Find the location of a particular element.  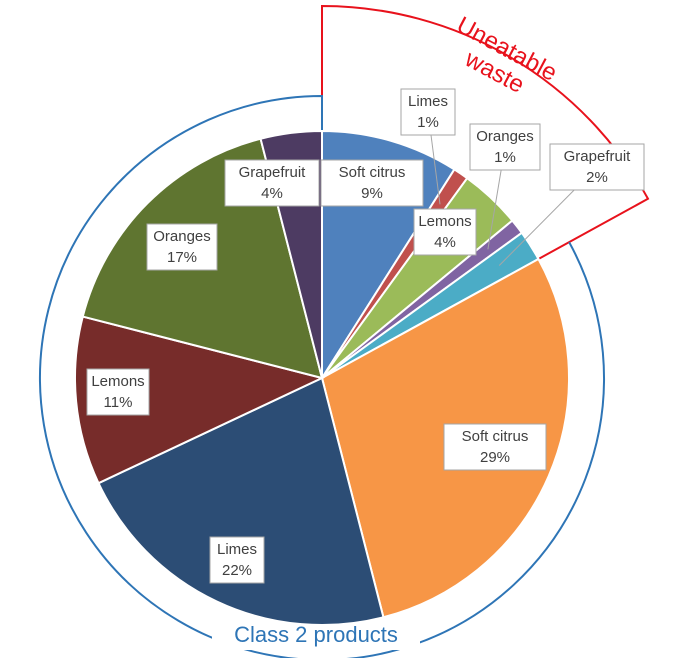

waste-annotation: Uneatablewaste is located at coordinates (500, 61).